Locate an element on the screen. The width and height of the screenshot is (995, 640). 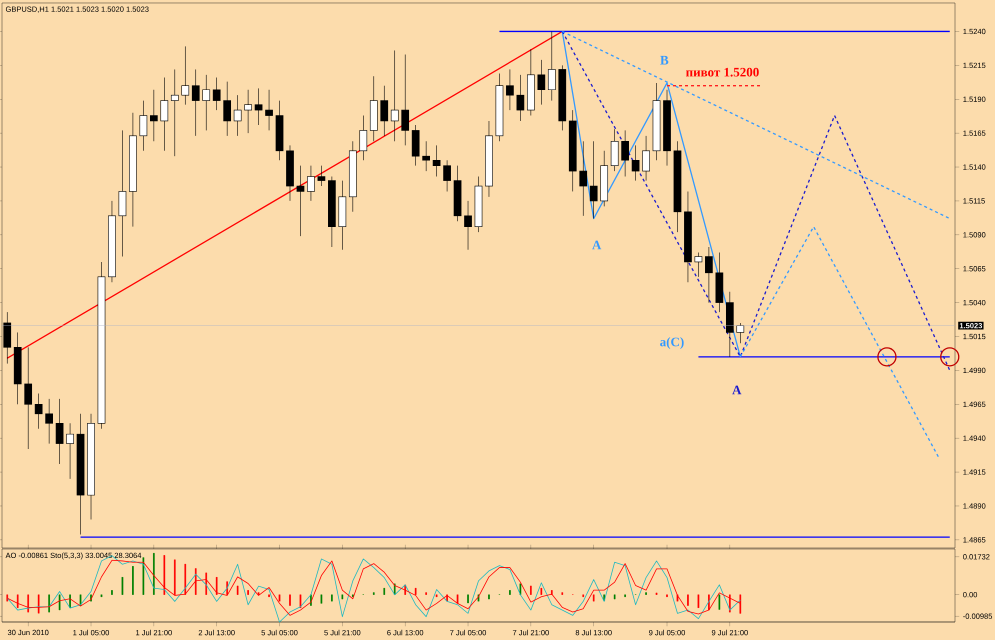
annotation: B is located at coordinates (664, 60).